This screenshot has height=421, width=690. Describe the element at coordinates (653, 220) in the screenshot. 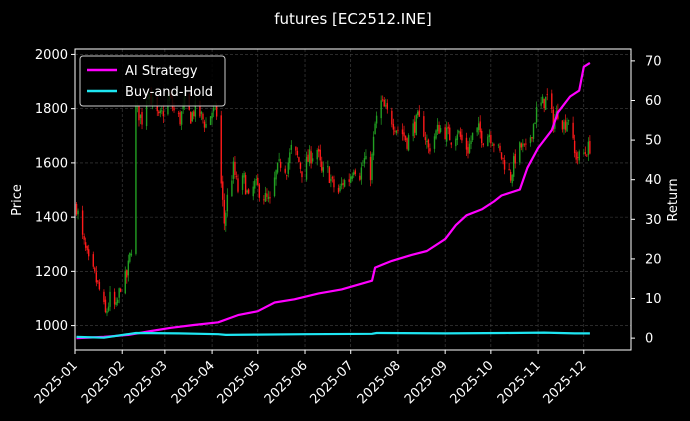

I see `y-right-tick-label: 30` at that location.